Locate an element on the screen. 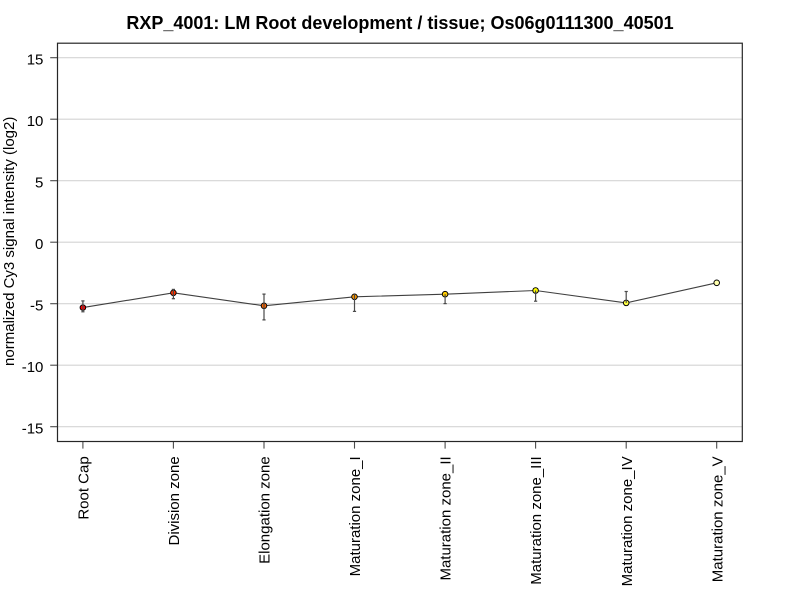  svg-text: Elongation zone is located at coordinates (265, 510).